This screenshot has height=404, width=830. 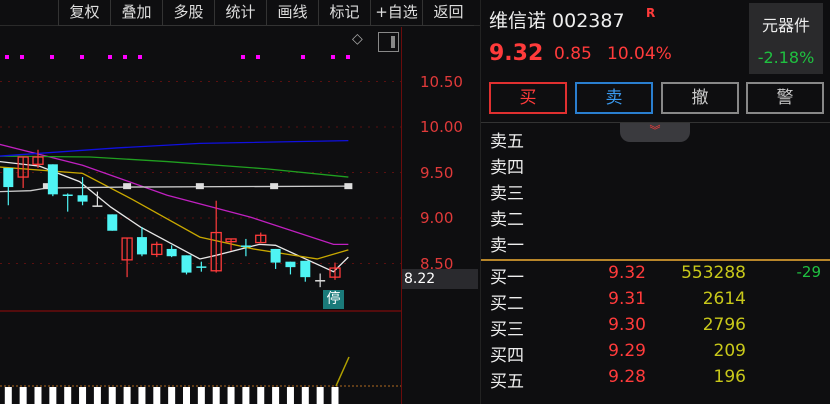 What do you see at coordinates (174, 148) in the screenshot?
I see `ma120-line` at bounding box center [174, 148].